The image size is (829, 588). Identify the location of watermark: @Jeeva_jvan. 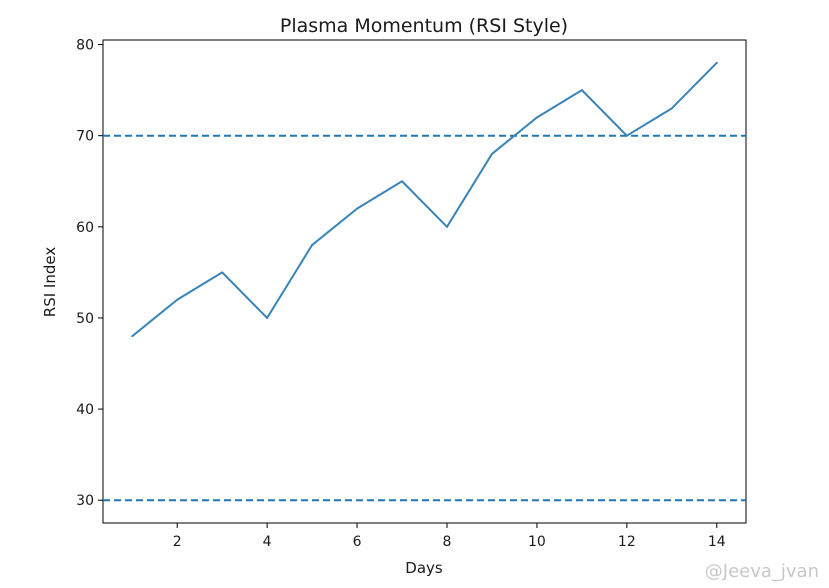
(761, 571).